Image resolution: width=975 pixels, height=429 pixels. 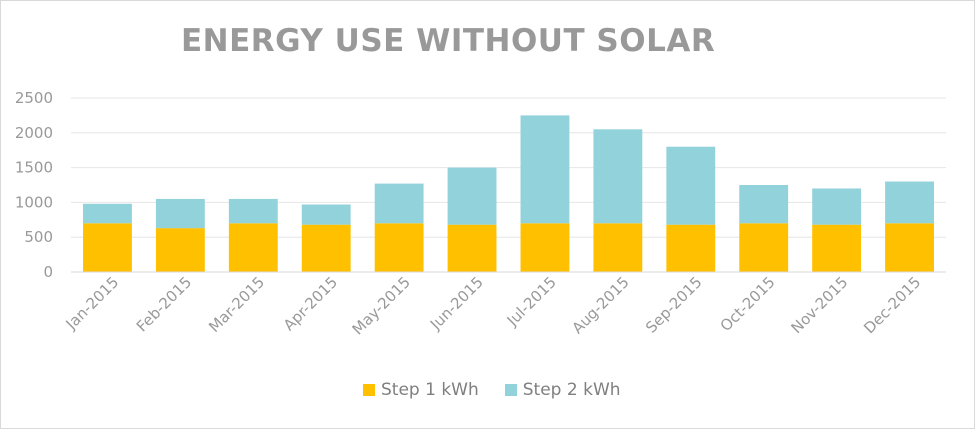 What do you see at coordinates (456, 303) in the screenshot?
I see `x-tick-label: Jun-2015` at bounding box center [456, 303].